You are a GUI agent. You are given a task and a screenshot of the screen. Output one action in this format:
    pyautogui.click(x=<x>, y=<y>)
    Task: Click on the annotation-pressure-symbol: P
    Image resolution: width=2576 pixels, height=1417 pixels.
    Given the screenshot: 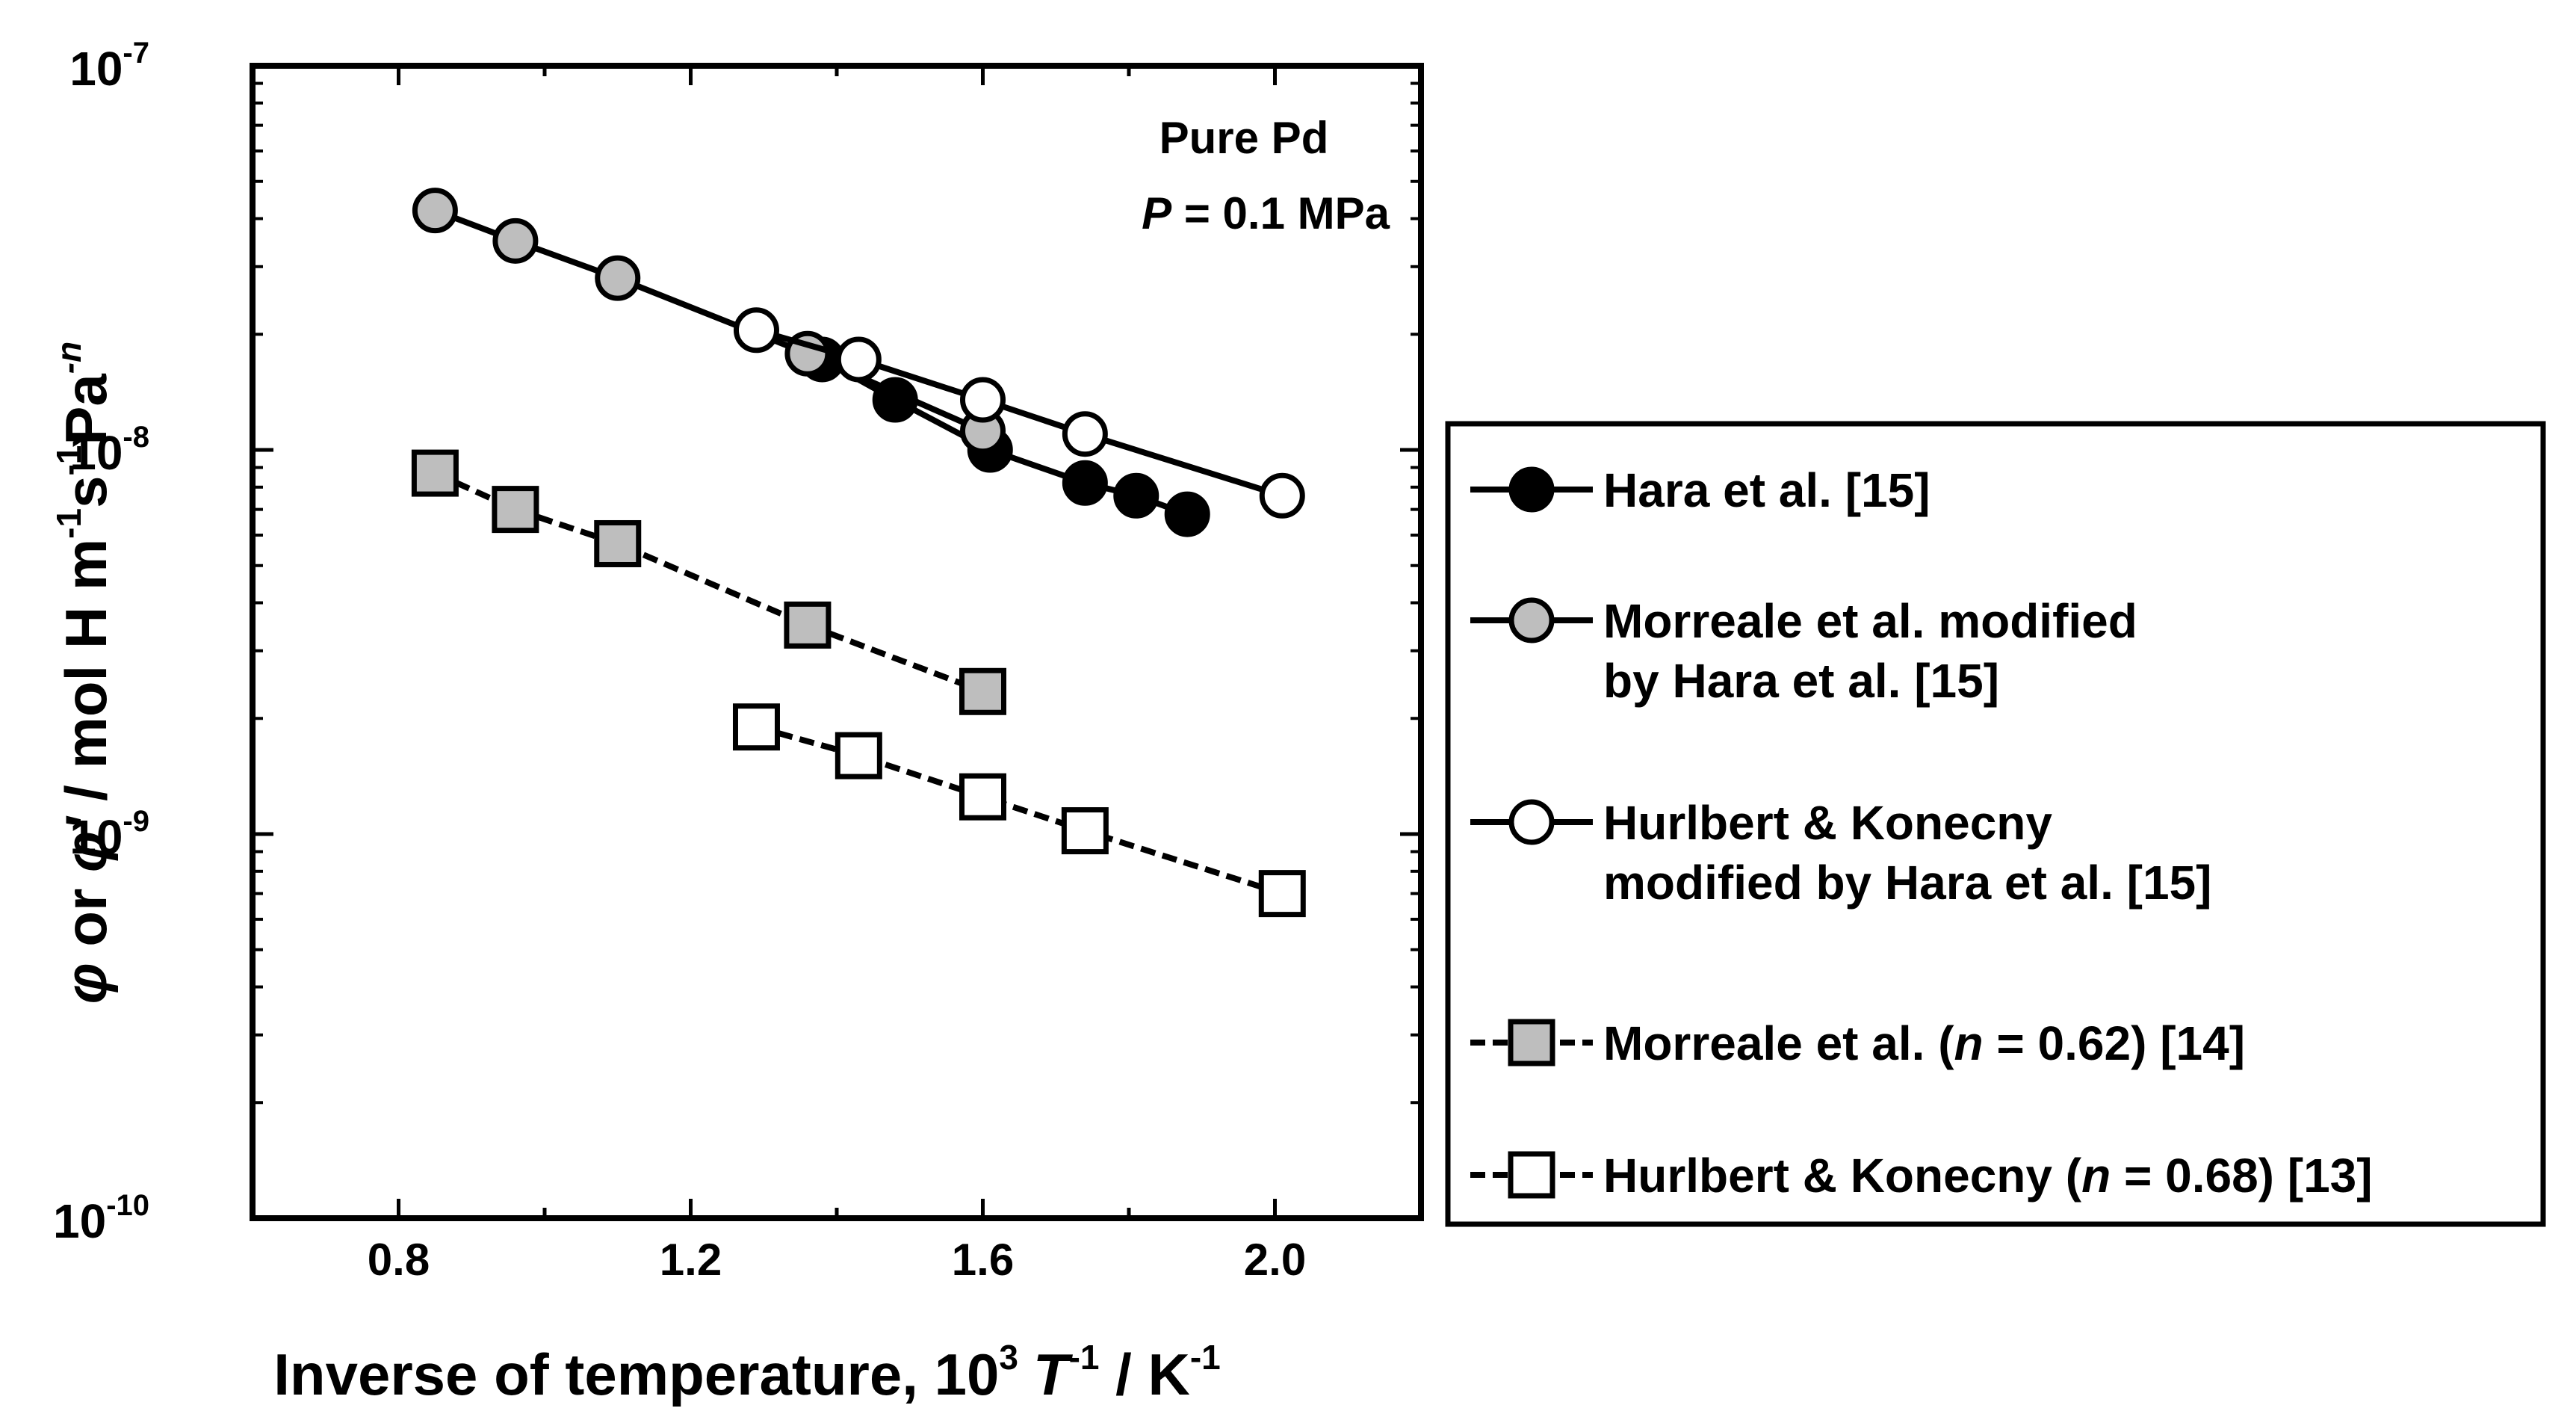 What is the action you would take?
    pyautogui.click(x=1157, y=213)
    